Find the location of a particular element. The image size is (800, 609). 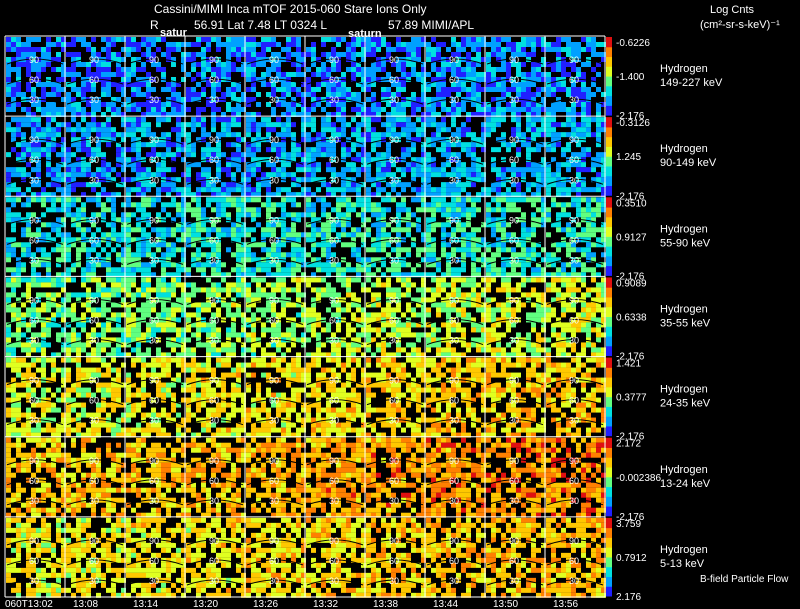

contour-line is located at coordinates (95, 221).